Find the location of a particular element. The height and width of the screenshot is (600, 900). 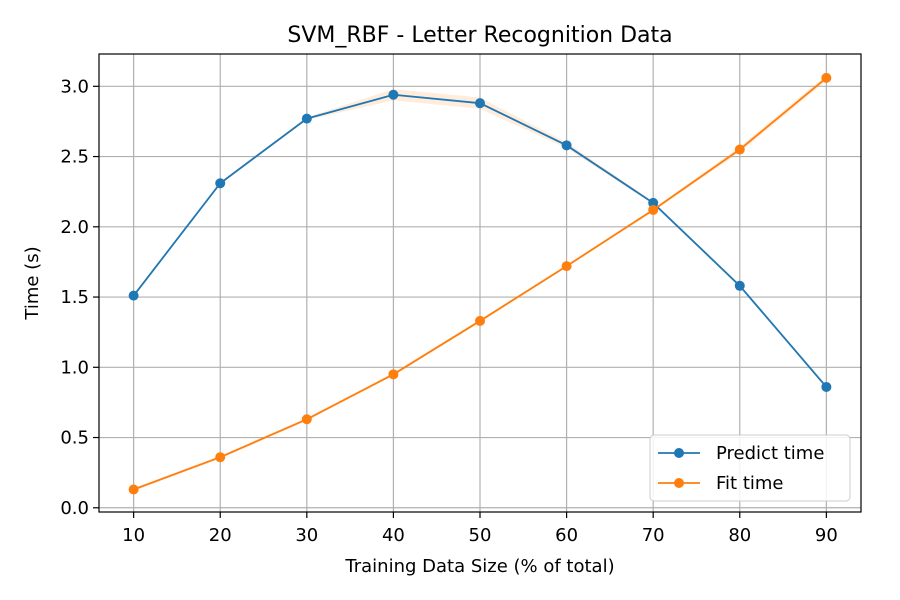

x-tick-label: 40 is located at coordinates (393, 535).